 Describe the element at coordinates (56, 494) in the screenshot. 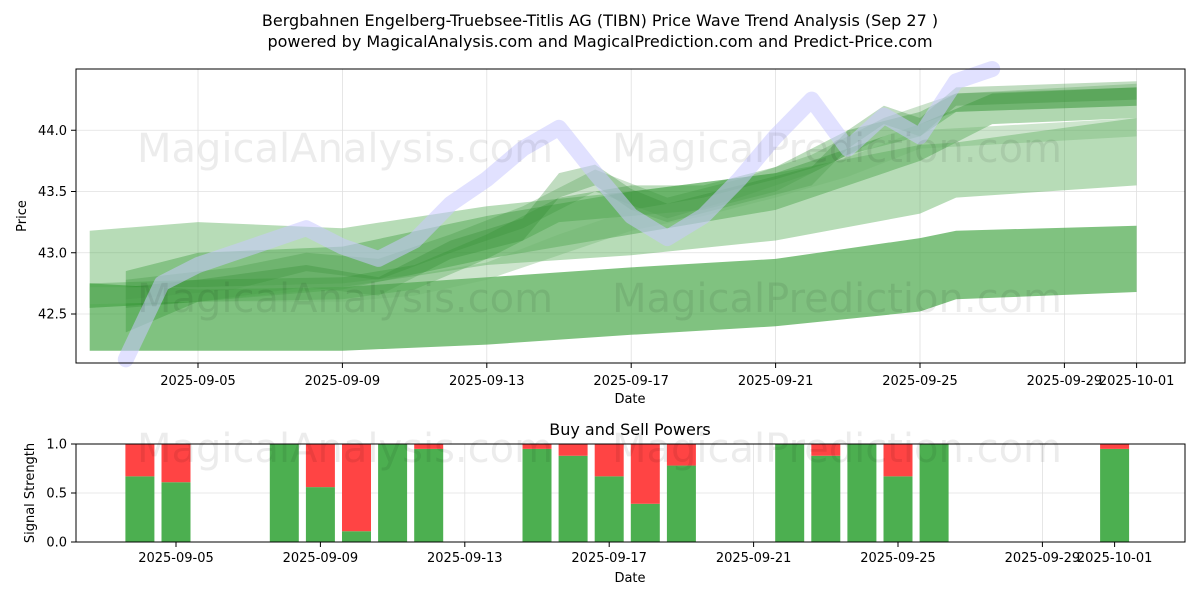

I see `bottom-y-tick-label-1: 0.5` at that location.